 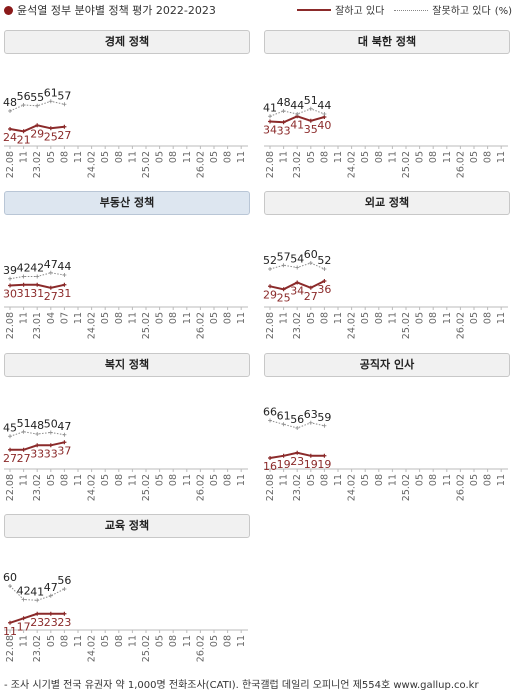 I want to click on data-label-disapprove: 66, so click(x=270, y=412).